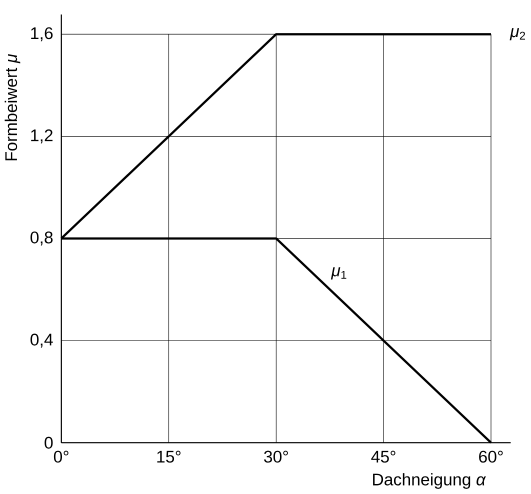  Describe the element at coordinates (169, 456) in the screenshot. I see `x-tick-label: 15°` at that location.